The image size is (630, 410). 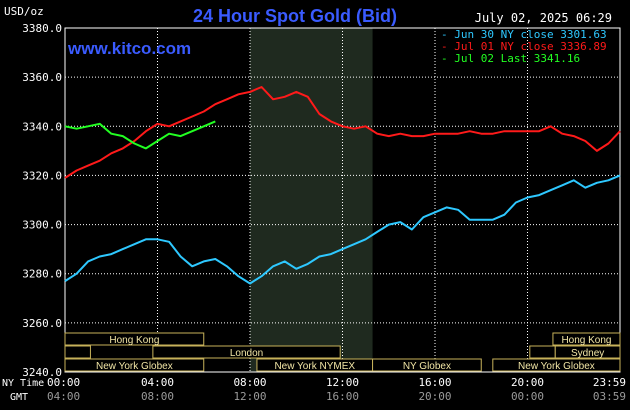 I want to click on units-label: USD/oz, so click(x=24, y=11).